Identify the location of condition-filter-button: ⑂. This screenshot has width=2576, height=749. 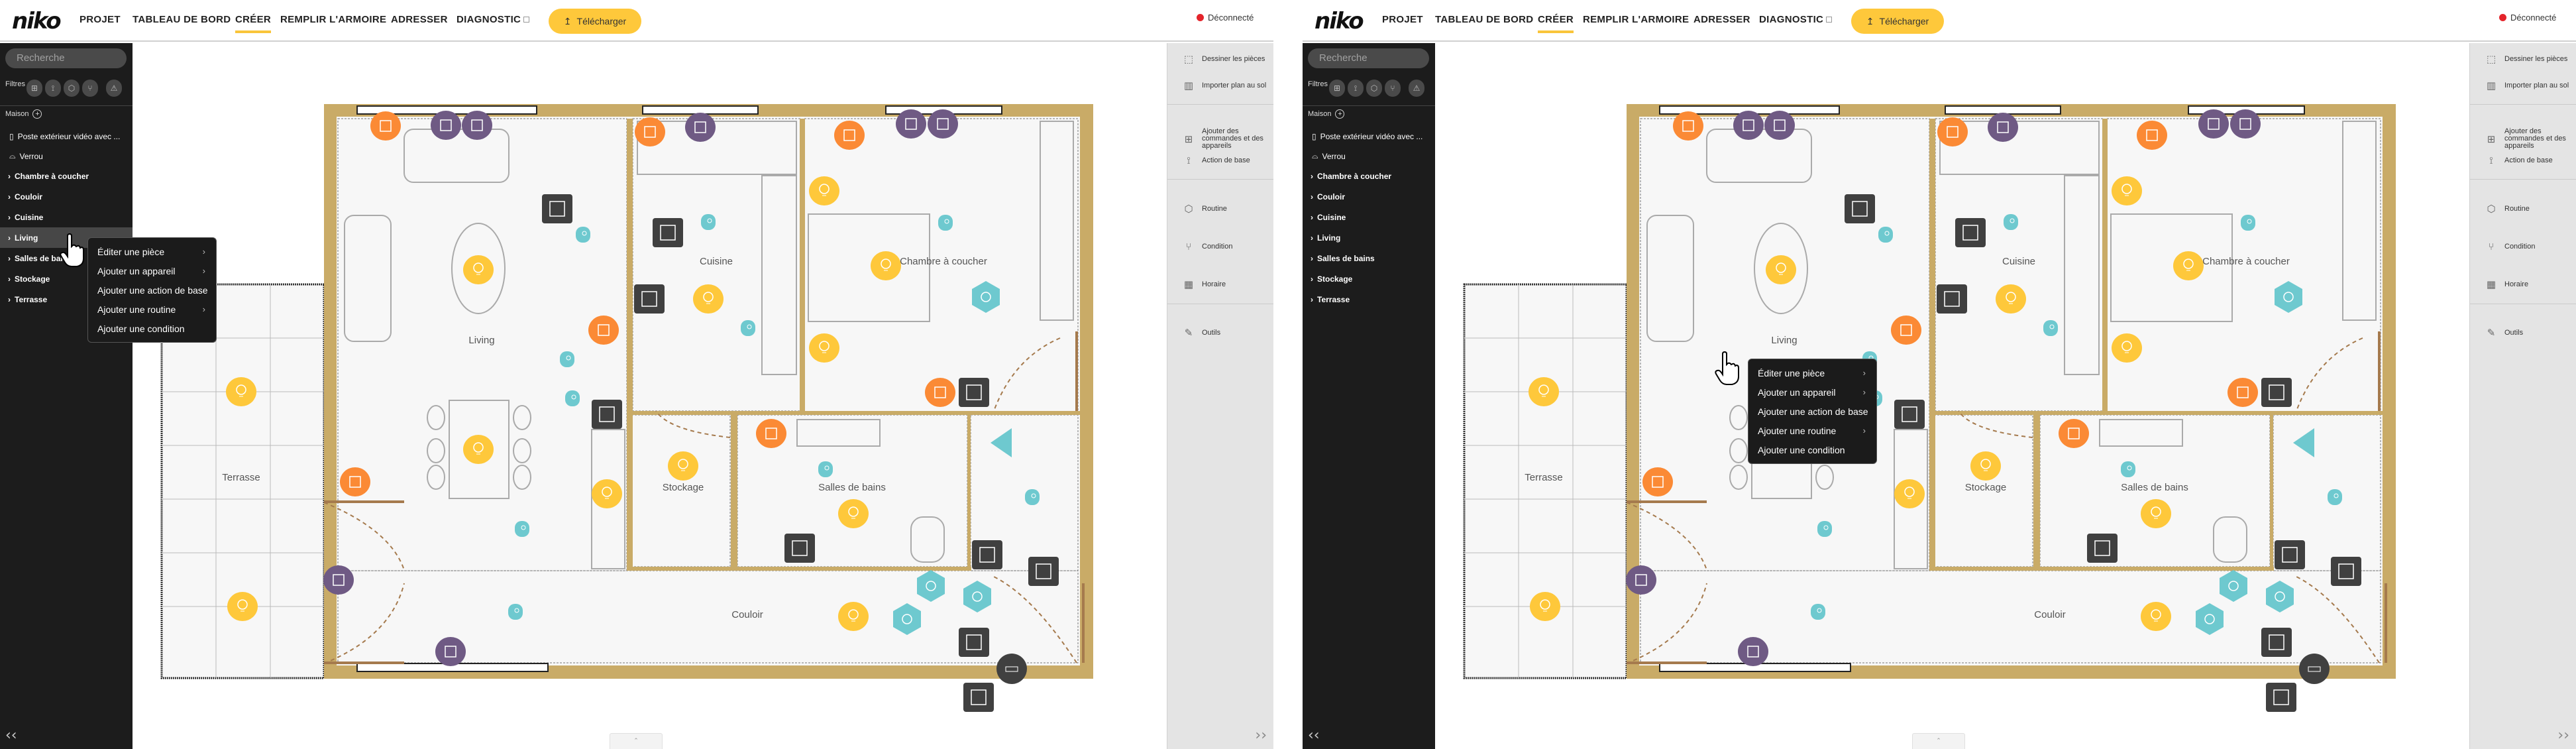
(1393, 89).